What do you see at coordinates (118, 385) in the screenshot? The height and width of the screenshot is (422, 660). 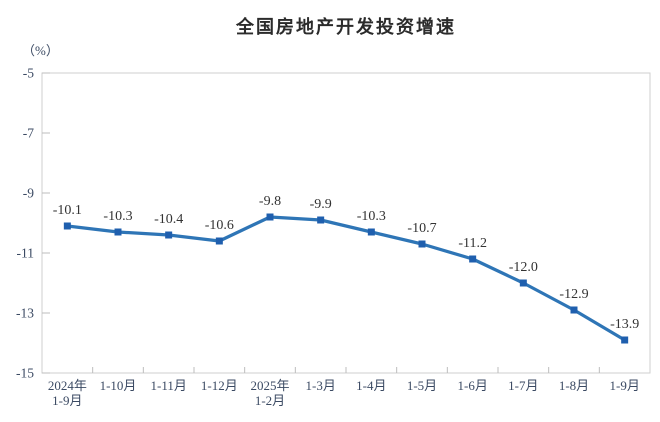 I see `x-axis-tick-label: 1-10月` at bounding box center [118, 385].